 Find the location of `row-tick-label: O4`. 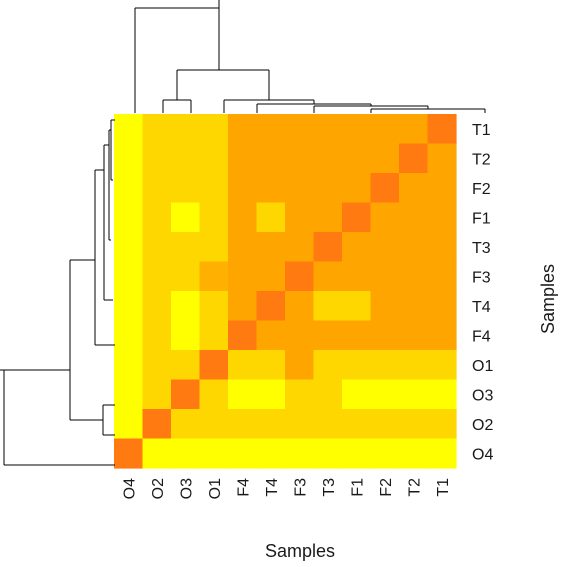

row-tick-label: O4 is located at coordinates (482, 454).